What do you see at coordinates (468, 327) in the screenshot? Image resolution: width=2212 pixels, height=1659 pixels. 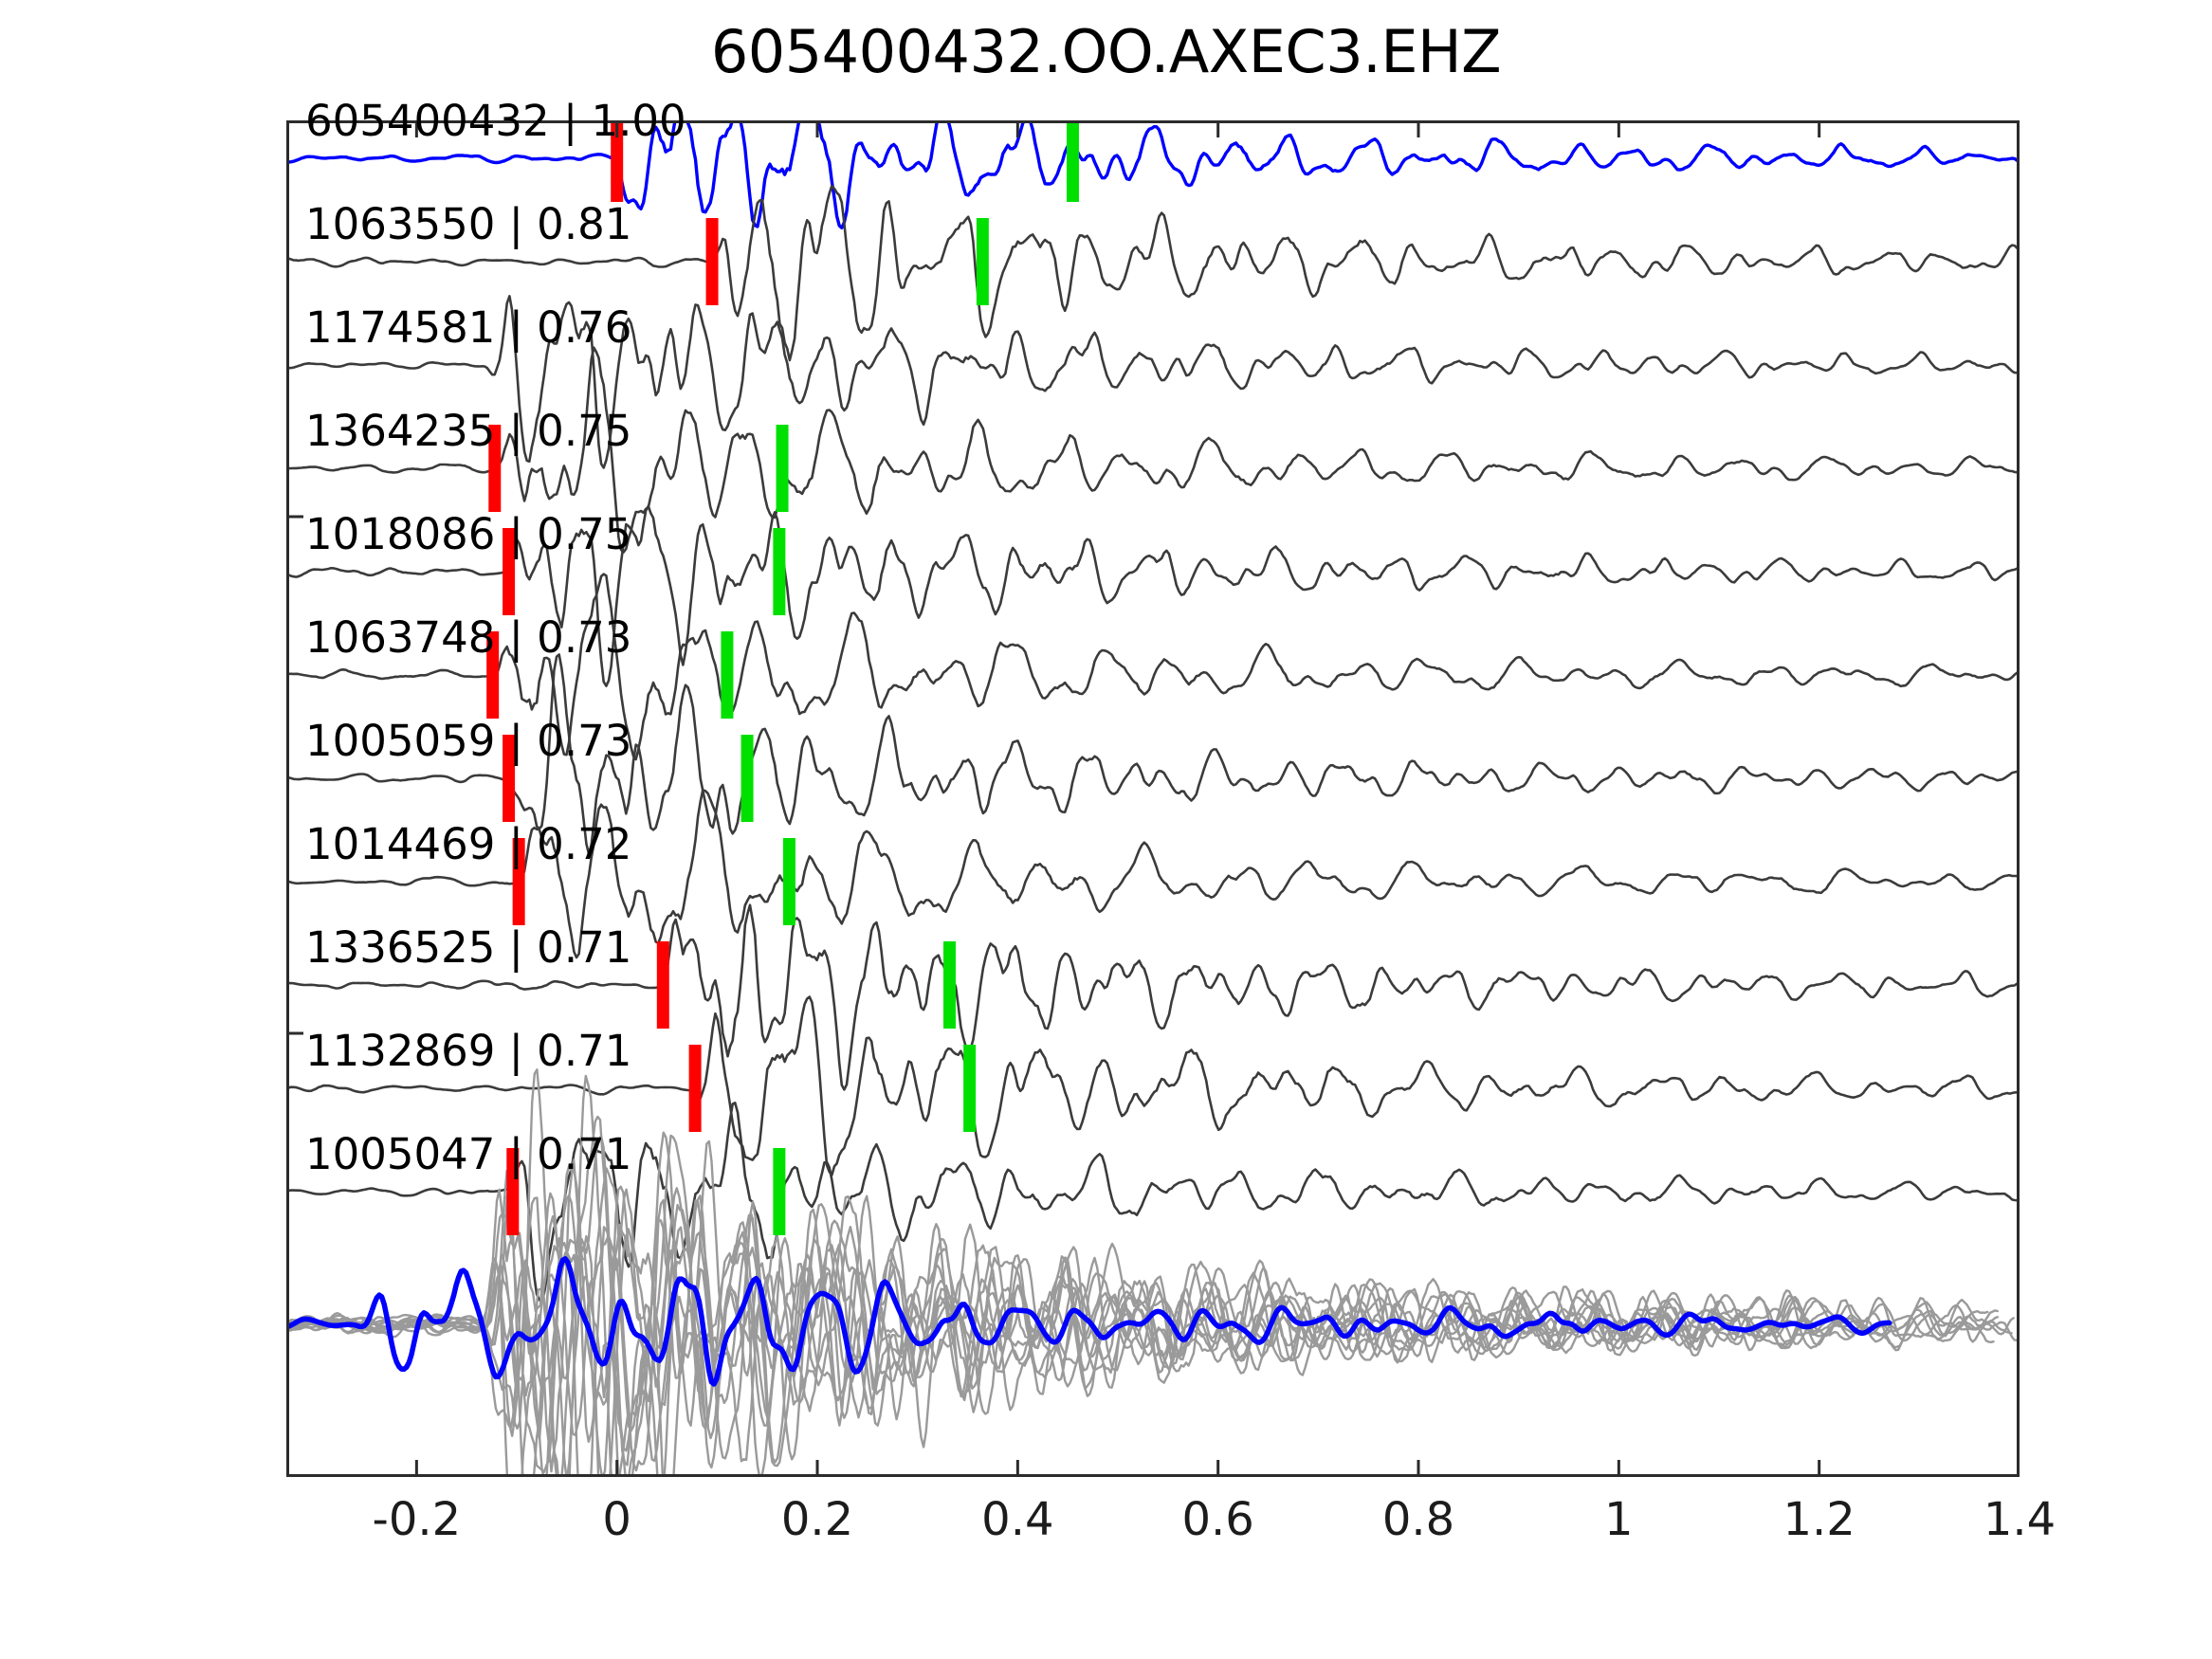 I see `trace-label: 1174581 | 0.76` at bounding box center [468, 327].